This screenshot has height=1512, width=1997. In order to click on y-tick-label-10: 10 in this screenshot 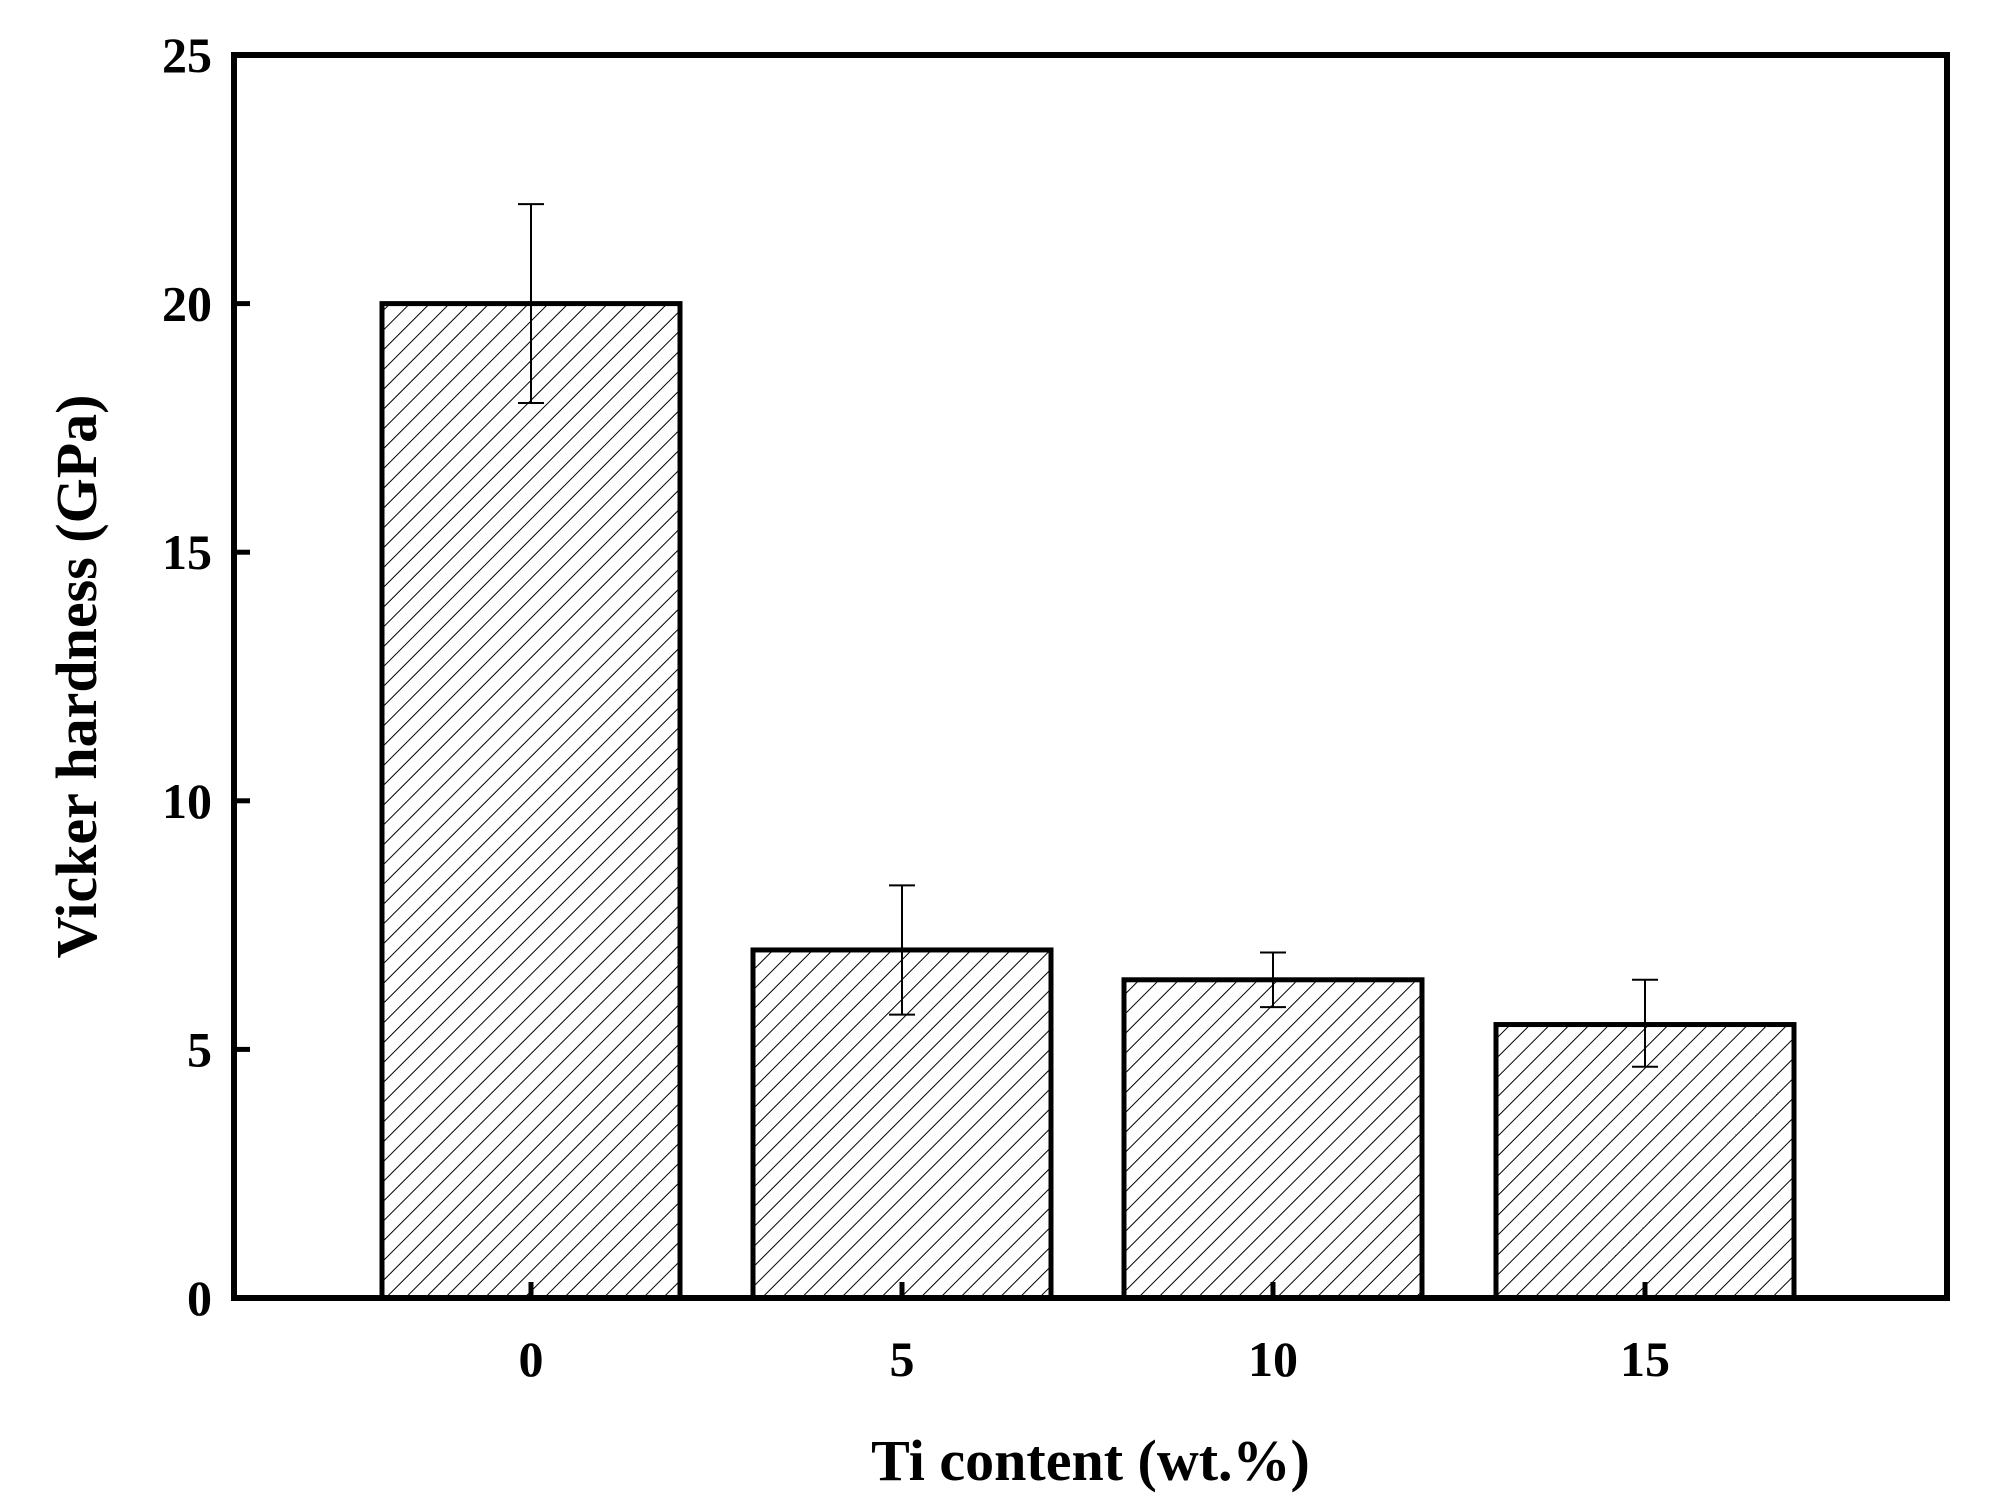, I will do `click(187, 801)`.